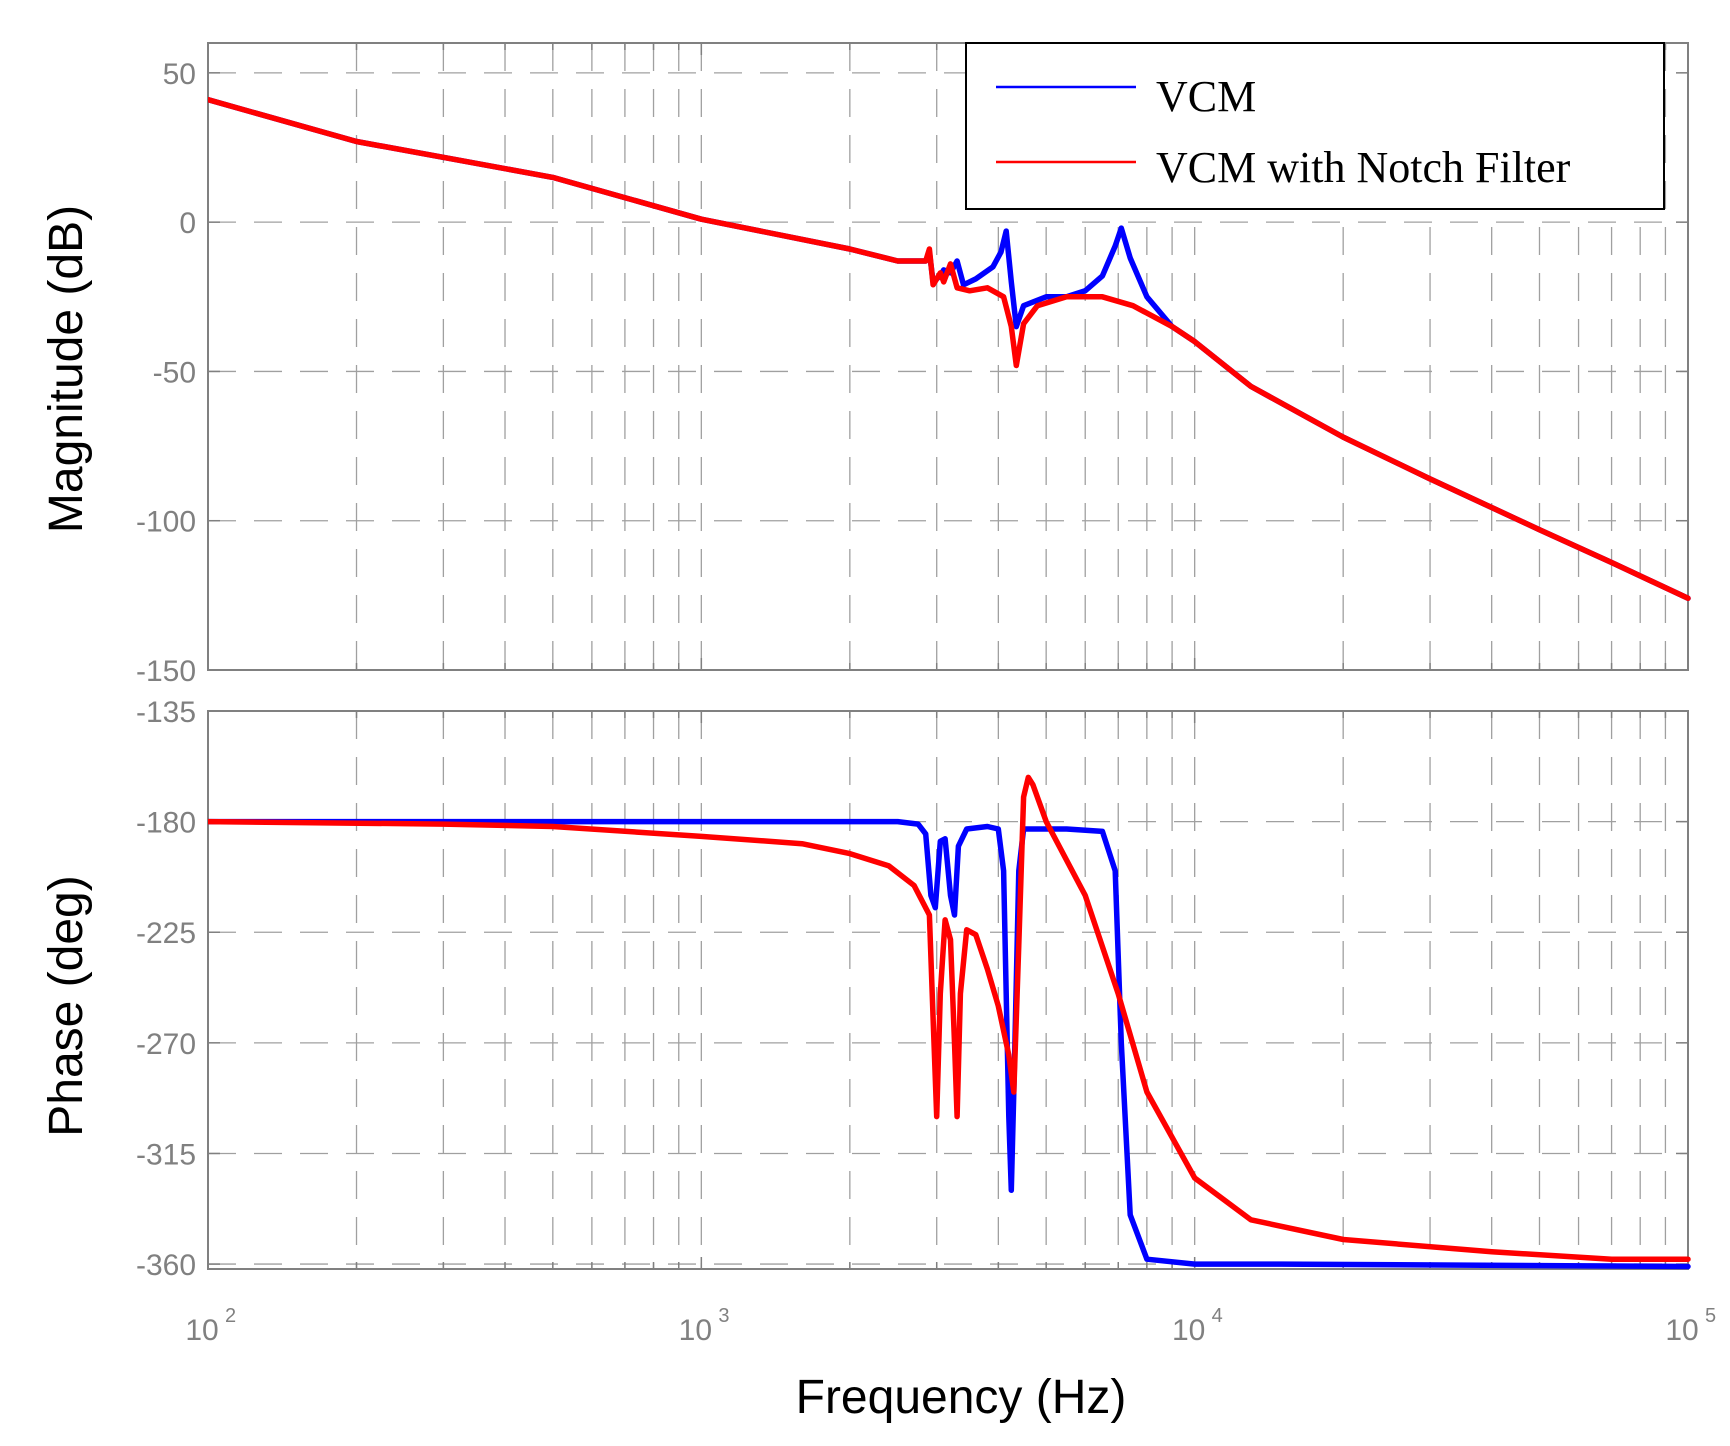 This screenshot has height=1446, width=1730. What do you see at coordinates (1710, 1316) in the screenshot?
I see `x-tick-label-exponent: 5` at bounding box center [1710, 1316].